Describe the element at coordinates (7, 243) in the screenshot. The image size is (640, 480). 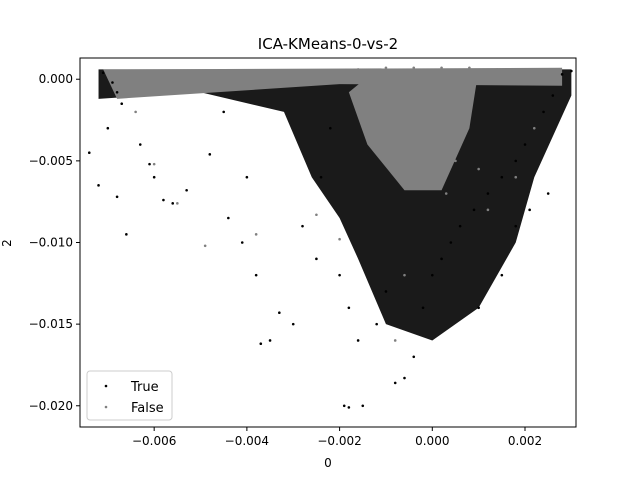
I see `y-axis-label: 2` at that location.